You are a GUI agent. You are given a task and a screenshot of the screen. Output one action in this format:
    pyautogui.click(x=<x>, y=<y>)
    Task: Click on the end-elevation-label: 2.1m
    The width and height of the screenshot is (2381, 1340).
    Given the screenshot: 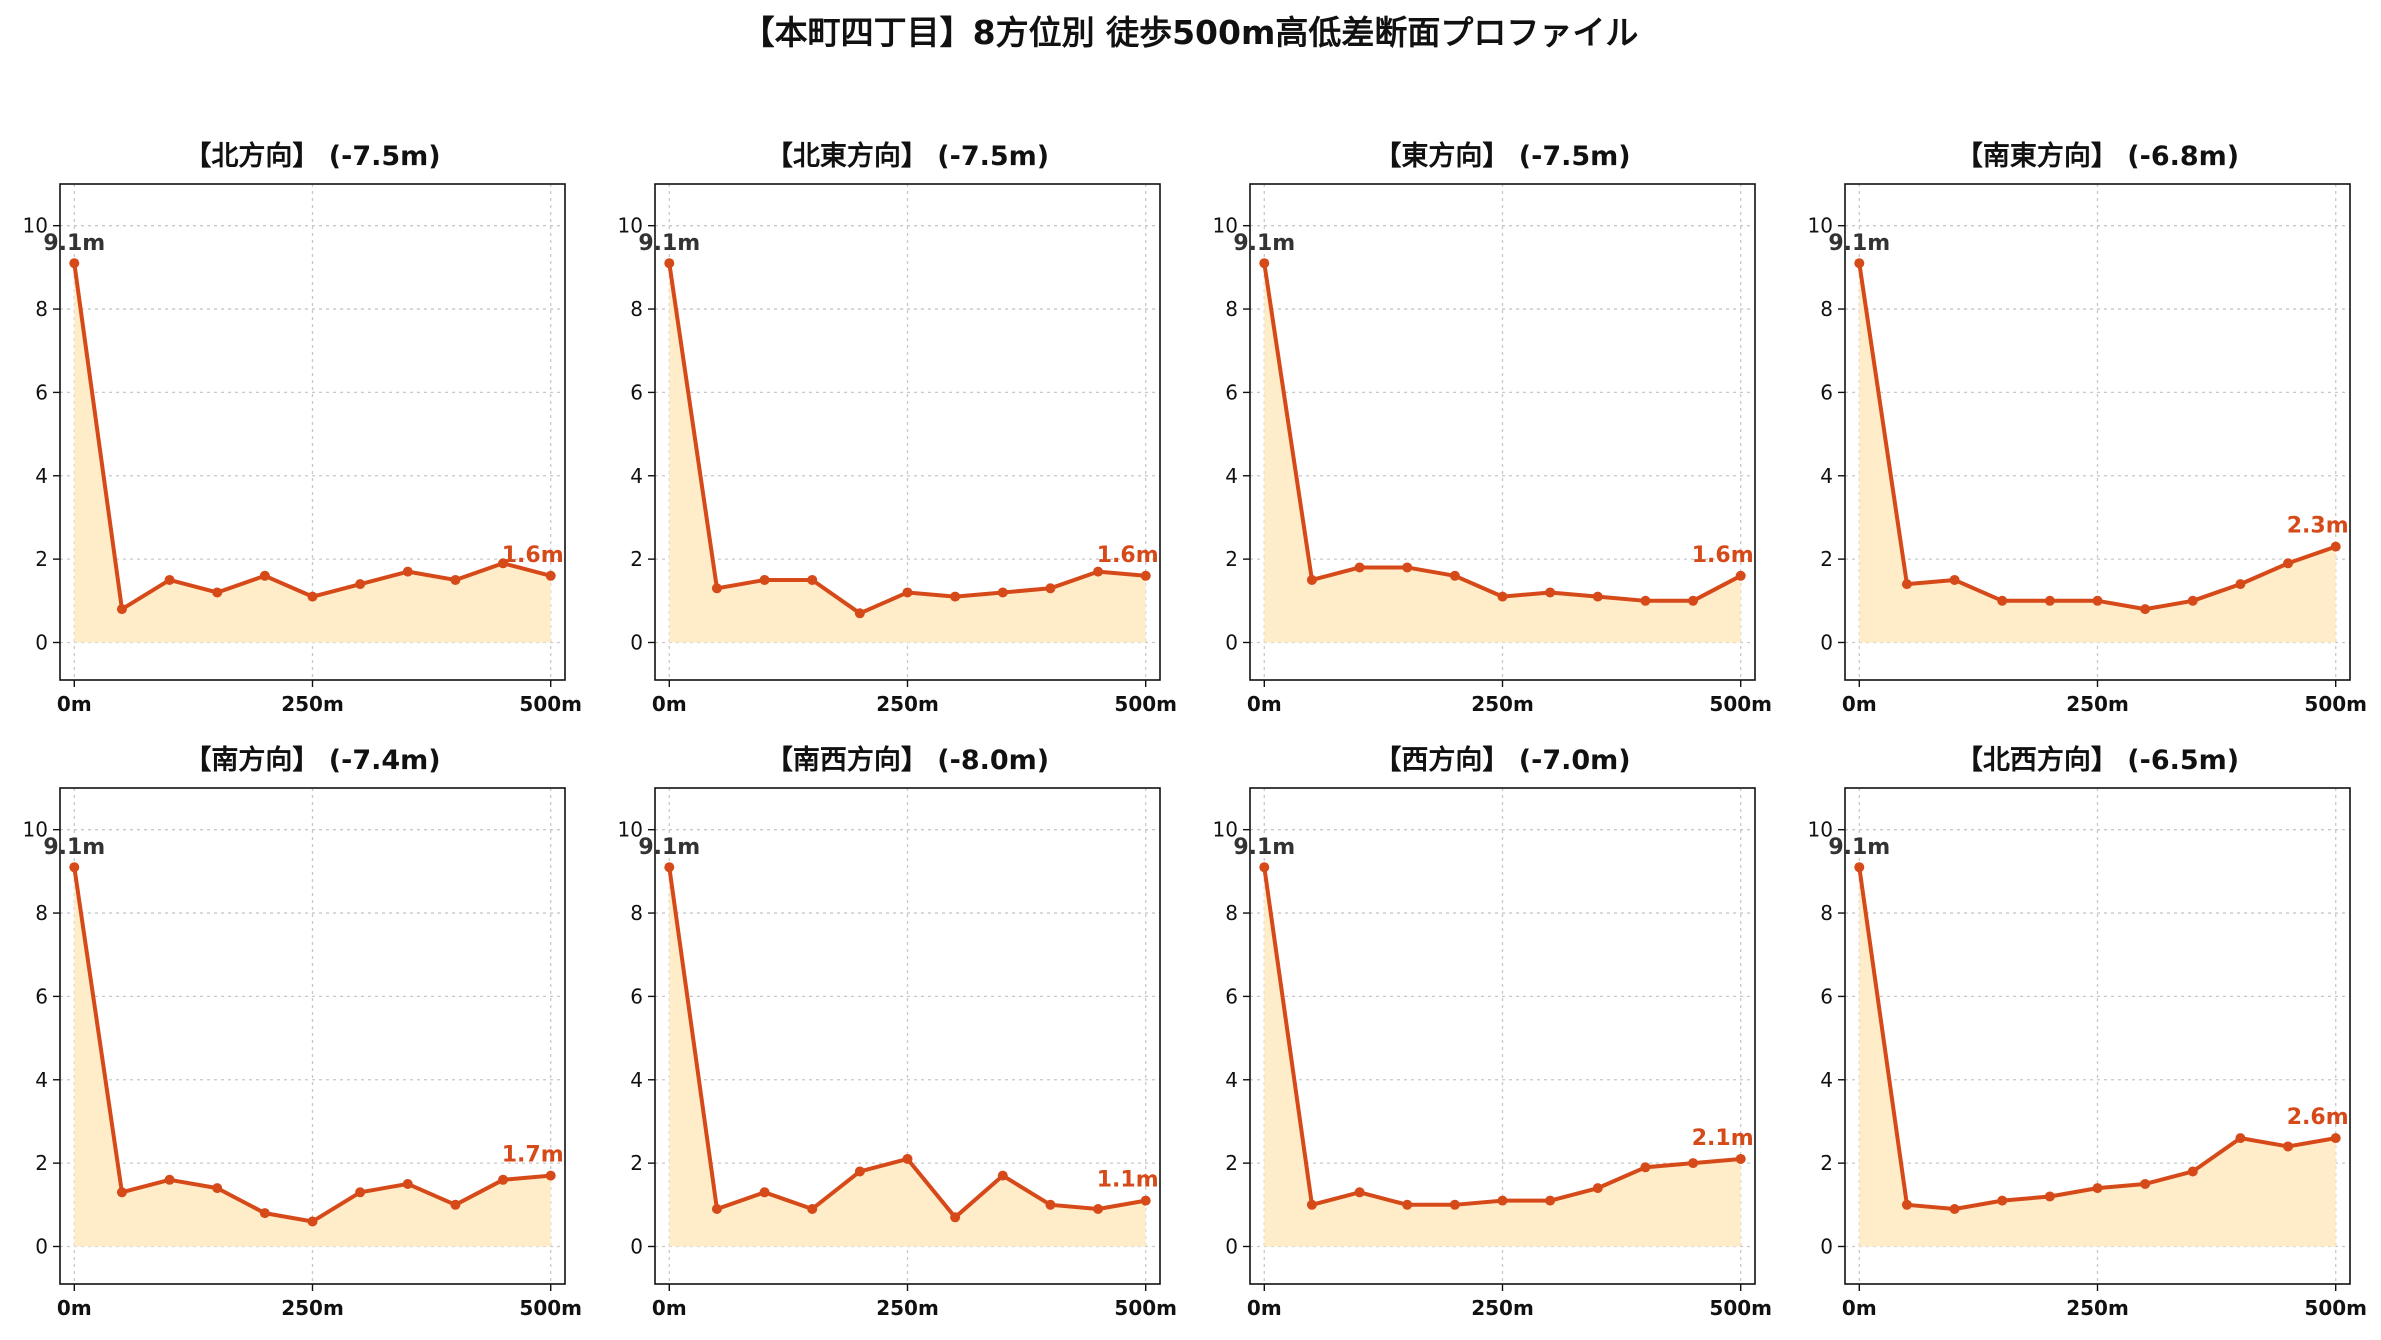 What is the action you would take?
    pyautogui.click(x=1723, y=1138)
    